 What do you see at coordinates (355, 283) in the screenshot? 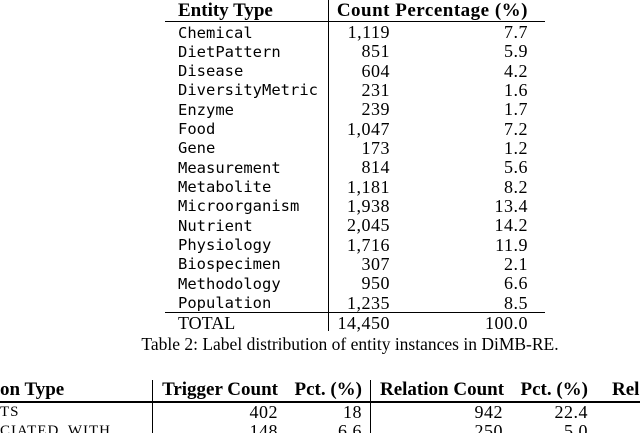
I see `table-row: Methodology 950 6.6` at bounding box center [355, 283].